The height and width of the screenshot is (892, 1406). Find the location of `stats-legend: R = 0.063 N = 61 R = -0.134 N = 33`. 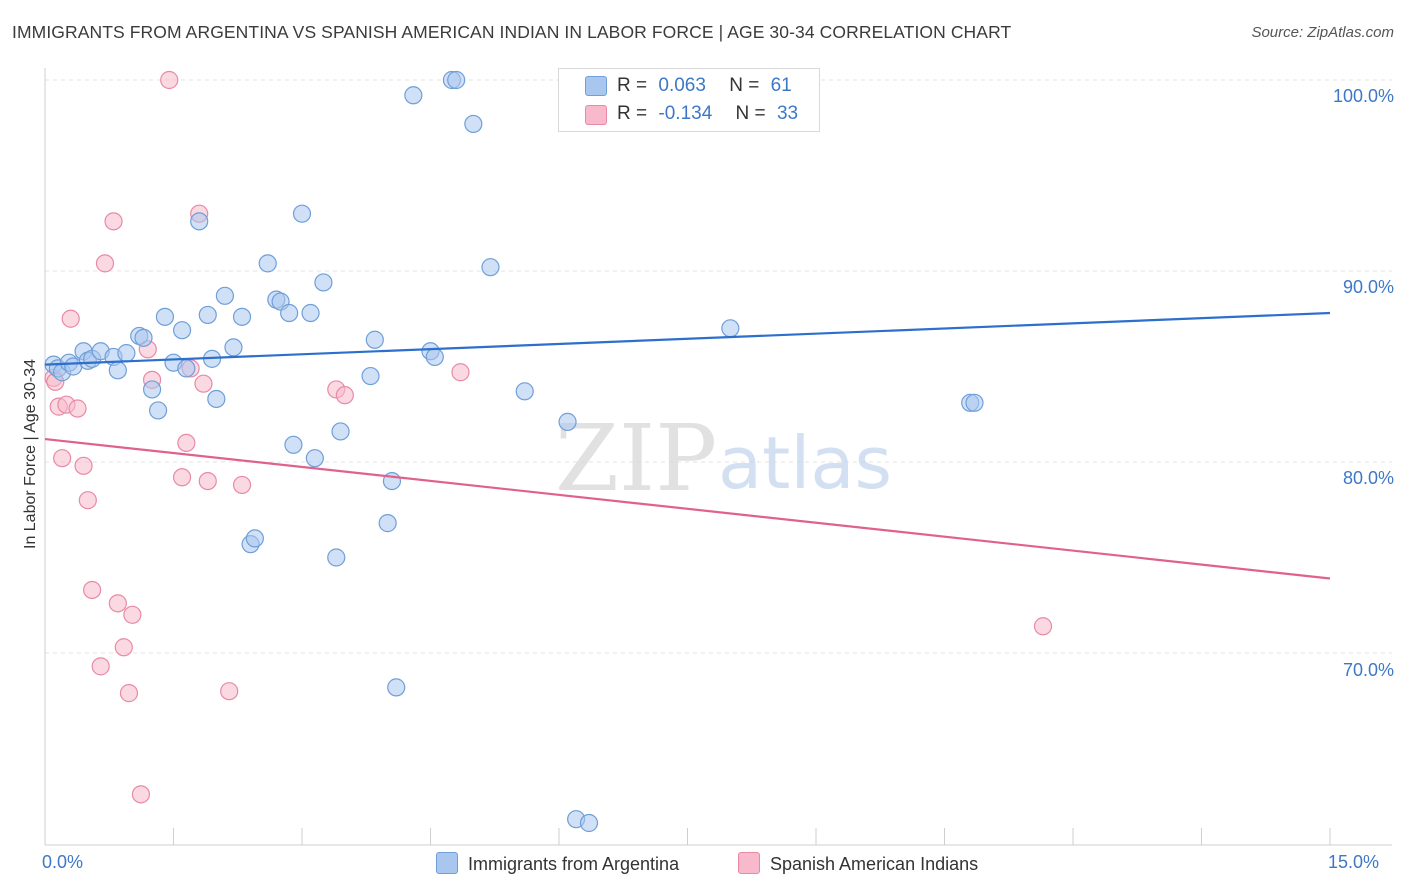

stats-legend: R = 0.063 N = 61 R = -0.134 N = 33 is located at coordinates (689, 100).